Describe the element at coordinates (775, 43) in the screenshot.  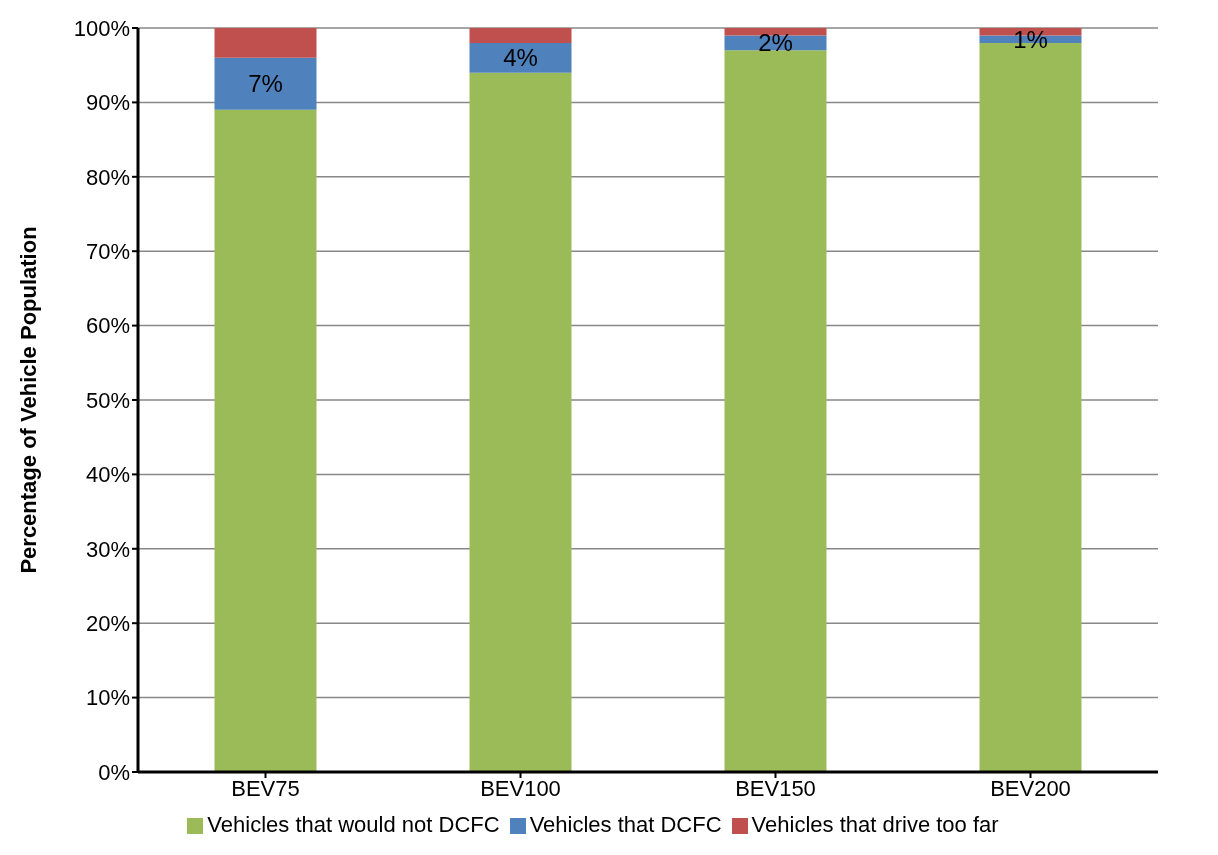
I see `data-label: 2%` at that location.